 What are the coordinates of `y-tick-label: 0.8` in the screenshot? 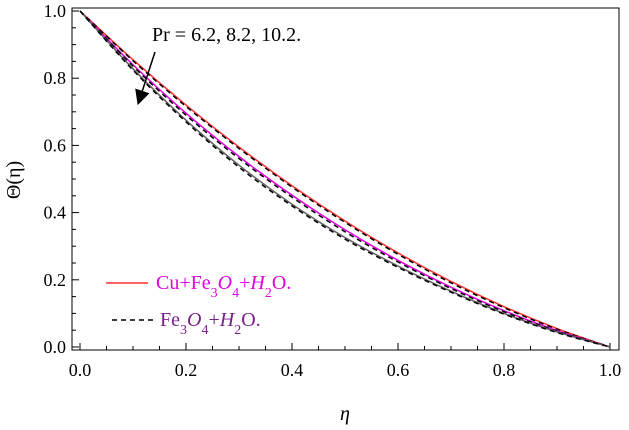 It's located at (55, 78).